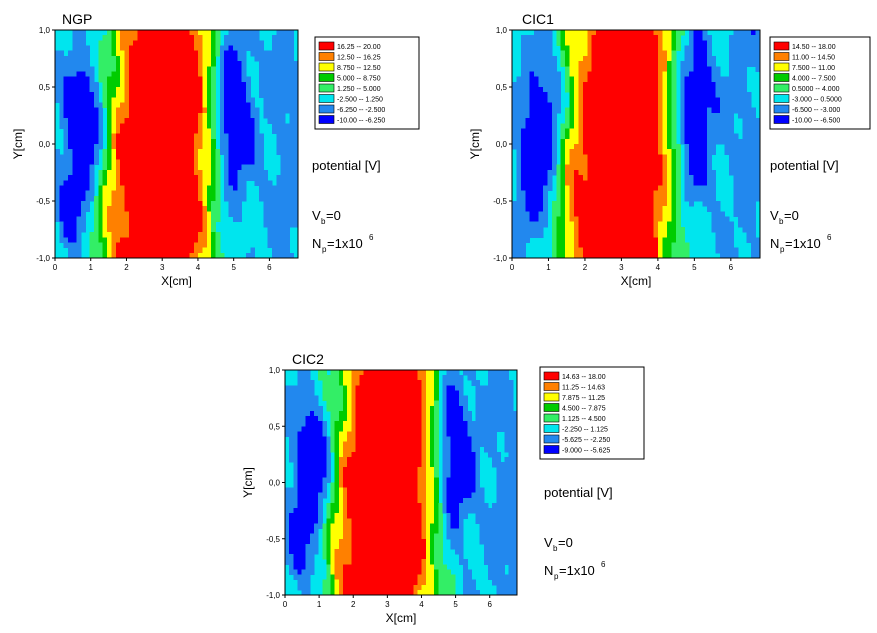  Describe the element at coordinates (233, 267) in the screenshot. I see `x-tick-label: 5` at that location.